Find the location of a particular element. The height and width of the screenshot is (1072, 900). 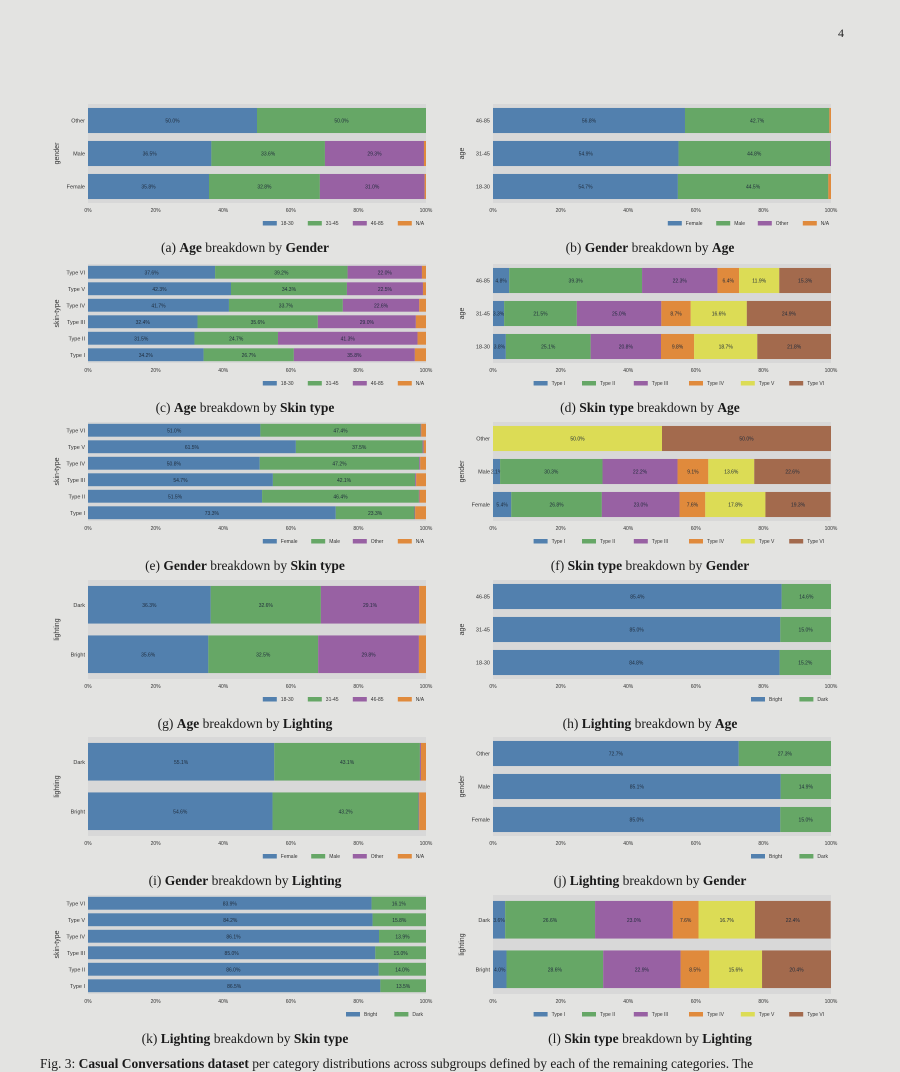

data-label: 13.6% is located at coordinates (731, 473).